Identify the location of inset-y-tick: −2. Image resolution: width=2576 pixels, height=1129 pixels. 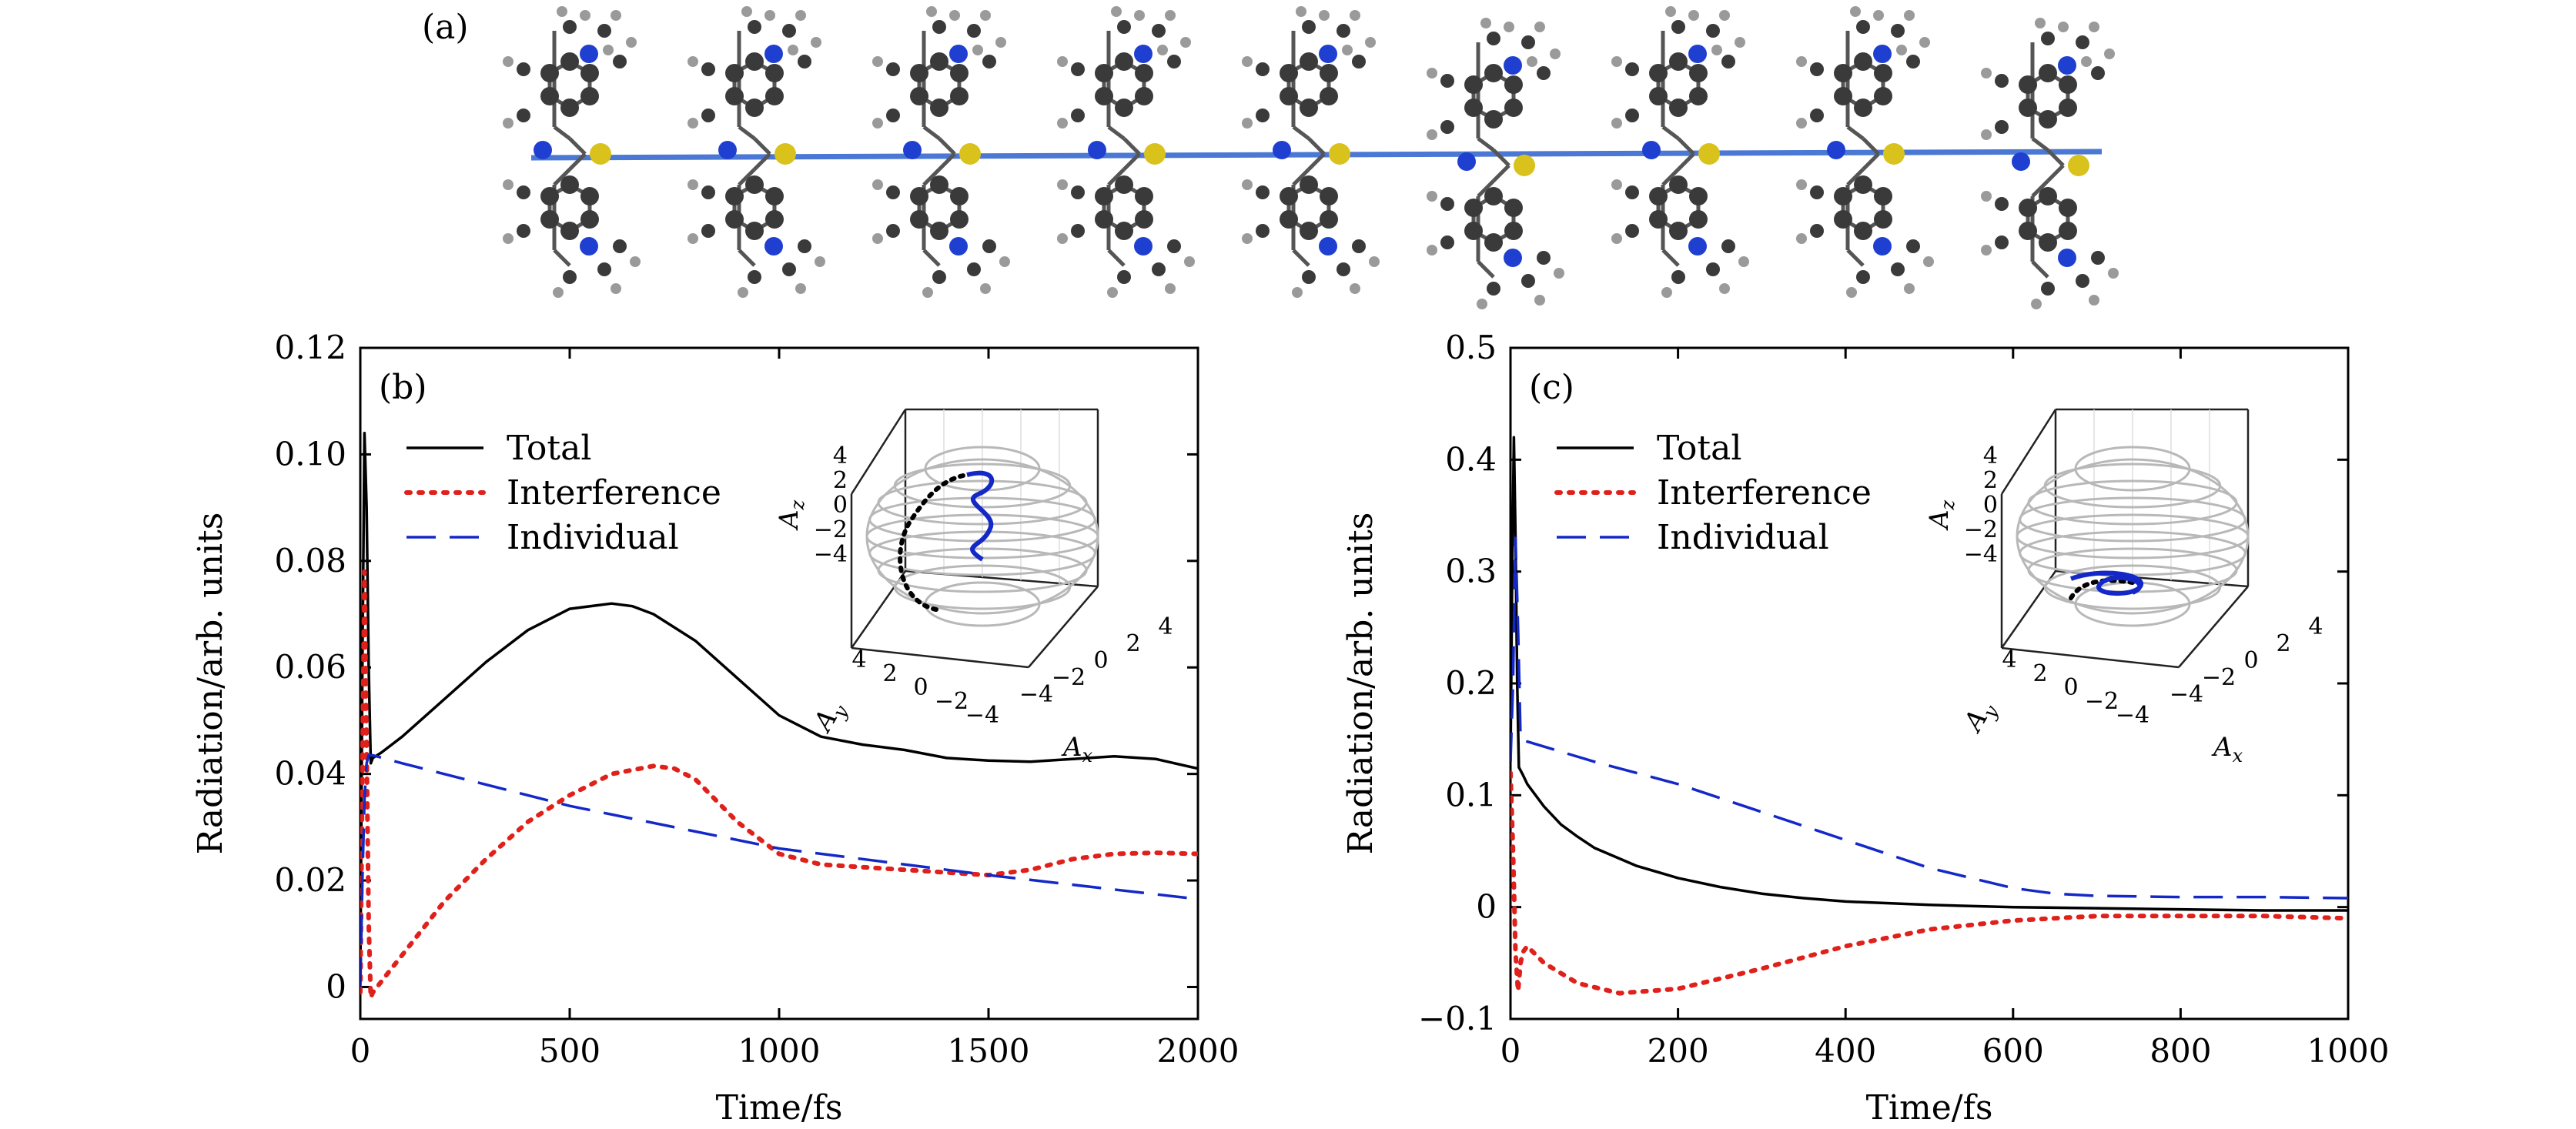
(2102, 701).